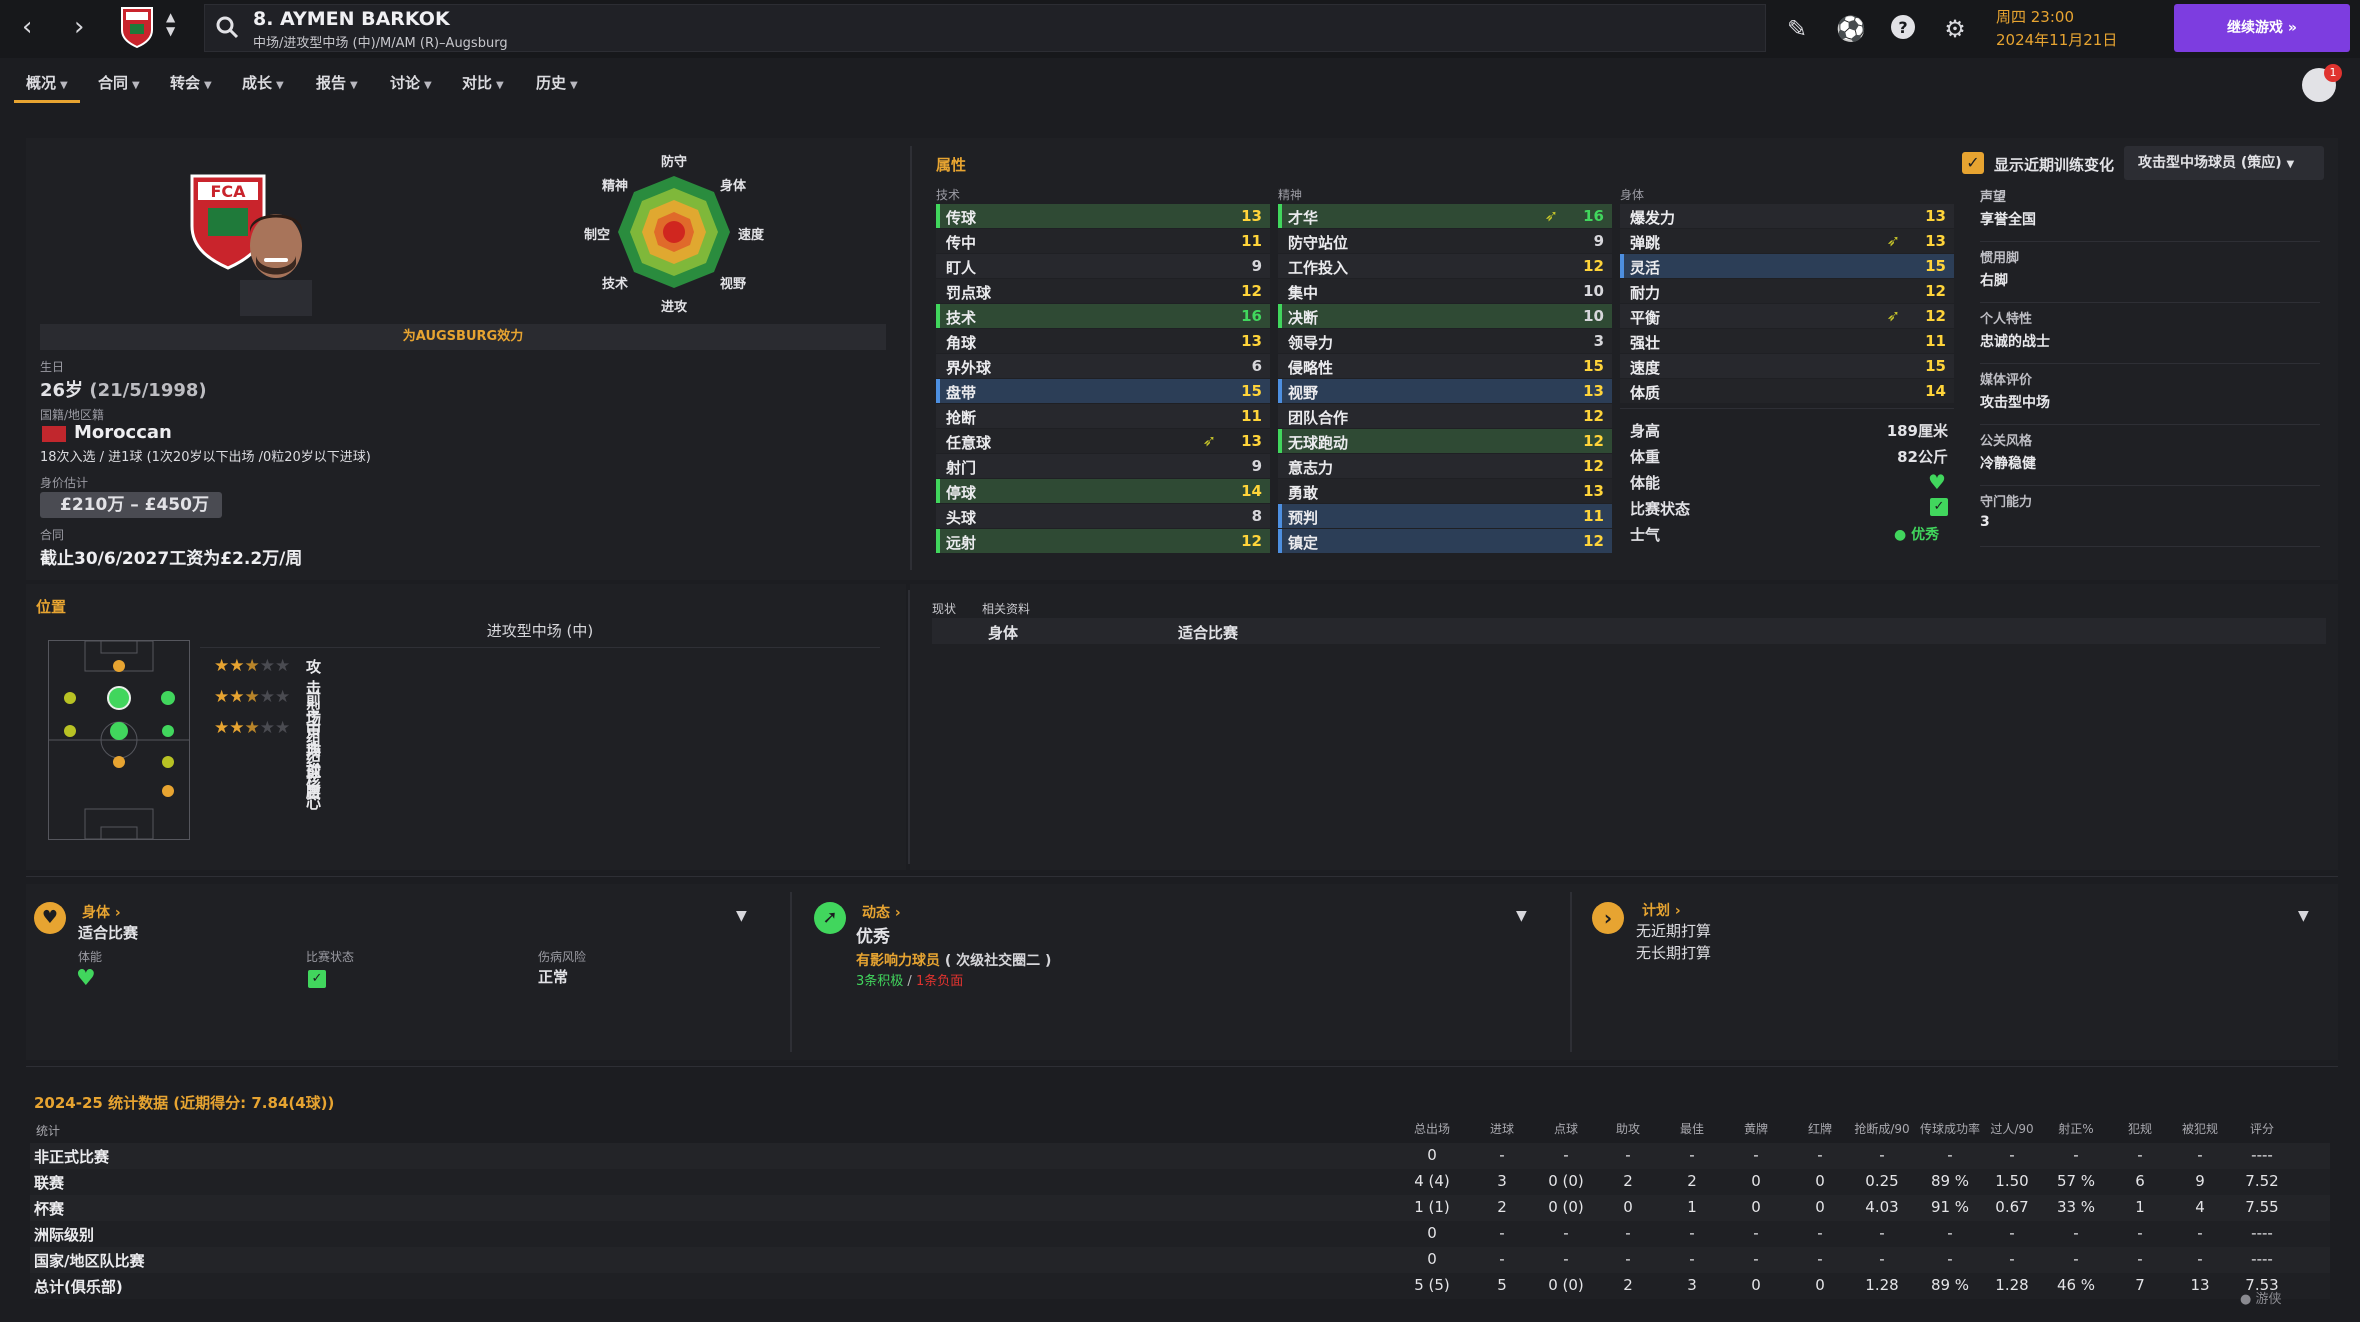 This screenshot has height=1322, width=2360. I want to click on attribute-row: 角球 13, so click(1103, 341).